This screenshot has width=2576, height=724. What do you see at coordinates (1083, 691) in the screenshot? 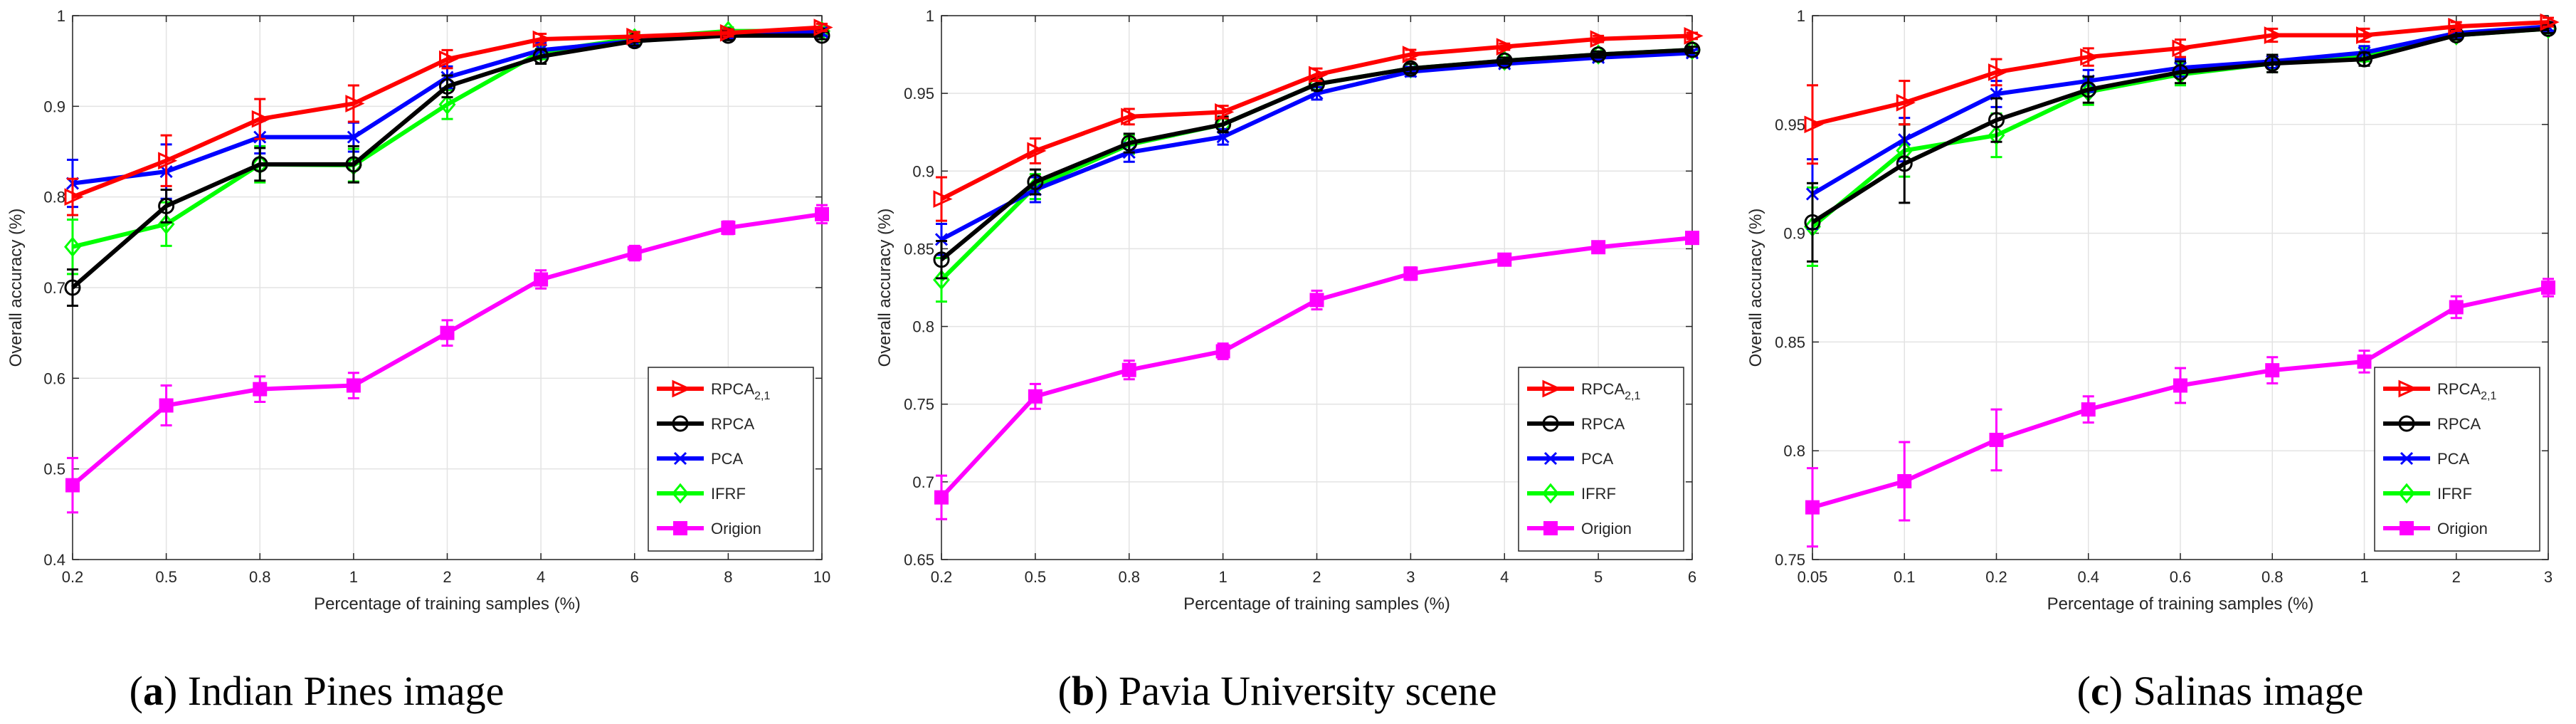
I see `caption-b-letter: b` at bounding box center [1083, 691].